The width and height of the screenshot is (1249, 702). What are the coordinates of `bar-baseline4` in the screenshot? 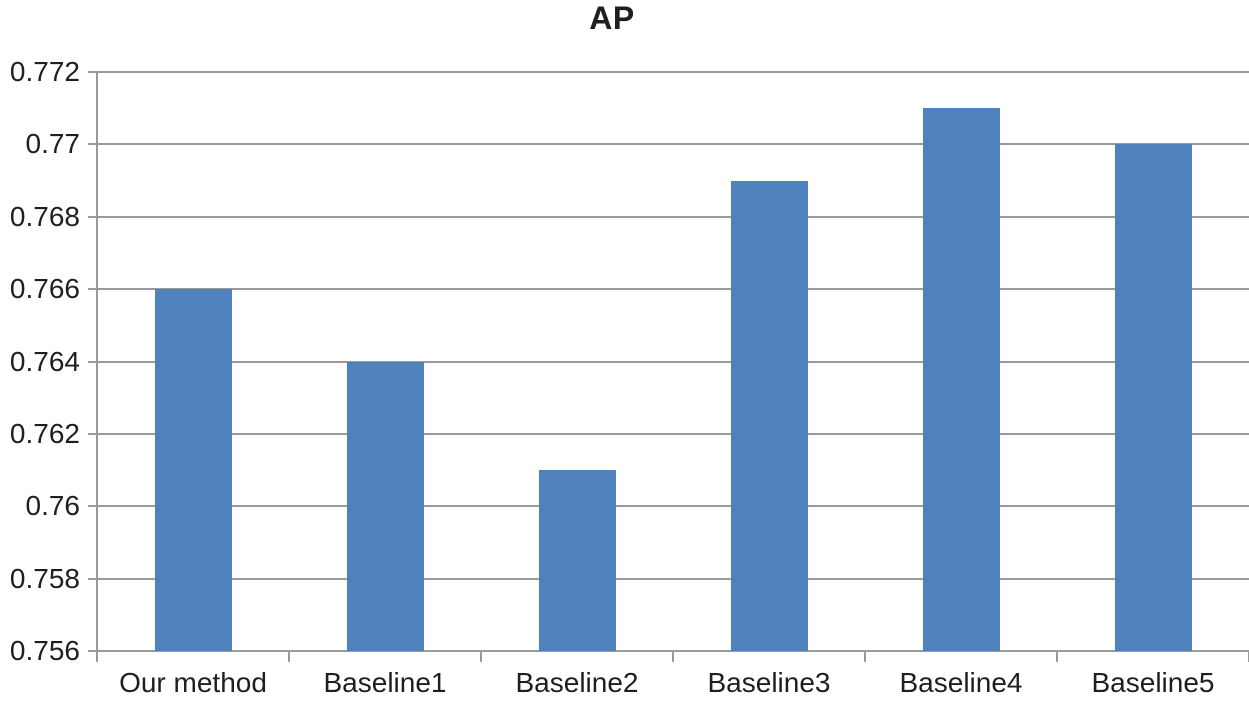 It's located at (961, 379).